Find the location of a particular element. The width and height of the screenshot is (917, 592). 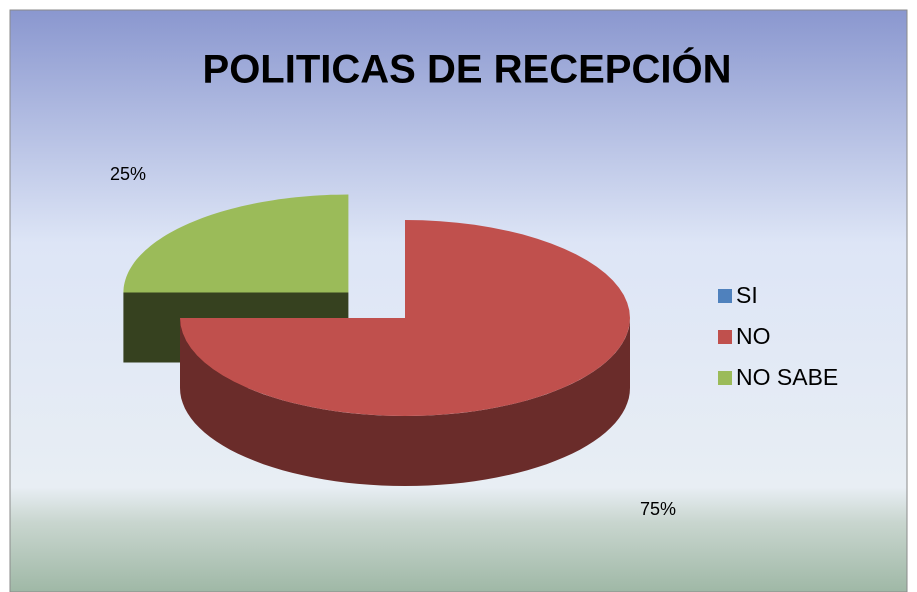

legend-label: SI is located at coordinates (747, 295).